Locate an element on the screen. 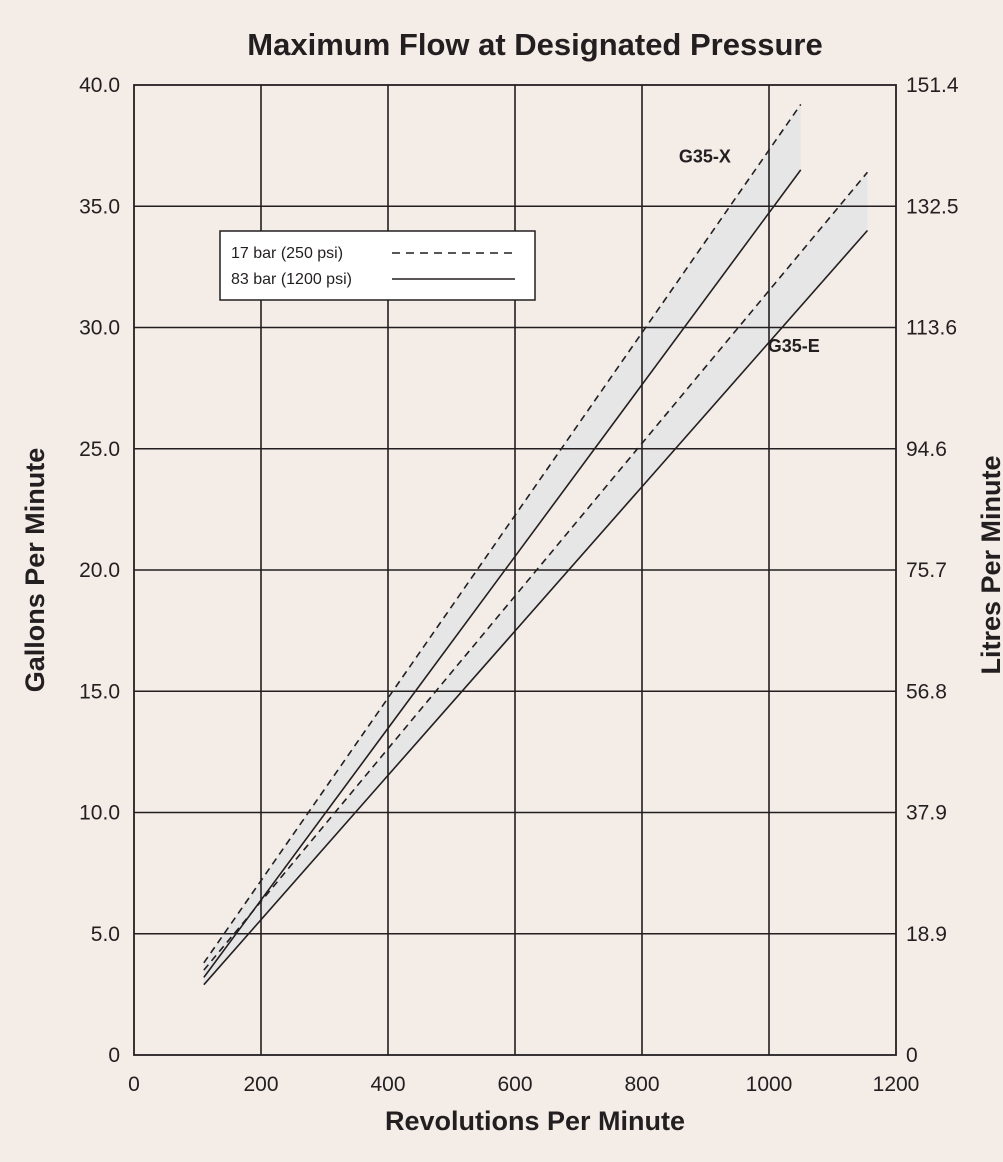 This screenshot has width=1003, height=1162. legend-label-83bar: 83 bar (1200 psi) is located at coordinates (291, 279).